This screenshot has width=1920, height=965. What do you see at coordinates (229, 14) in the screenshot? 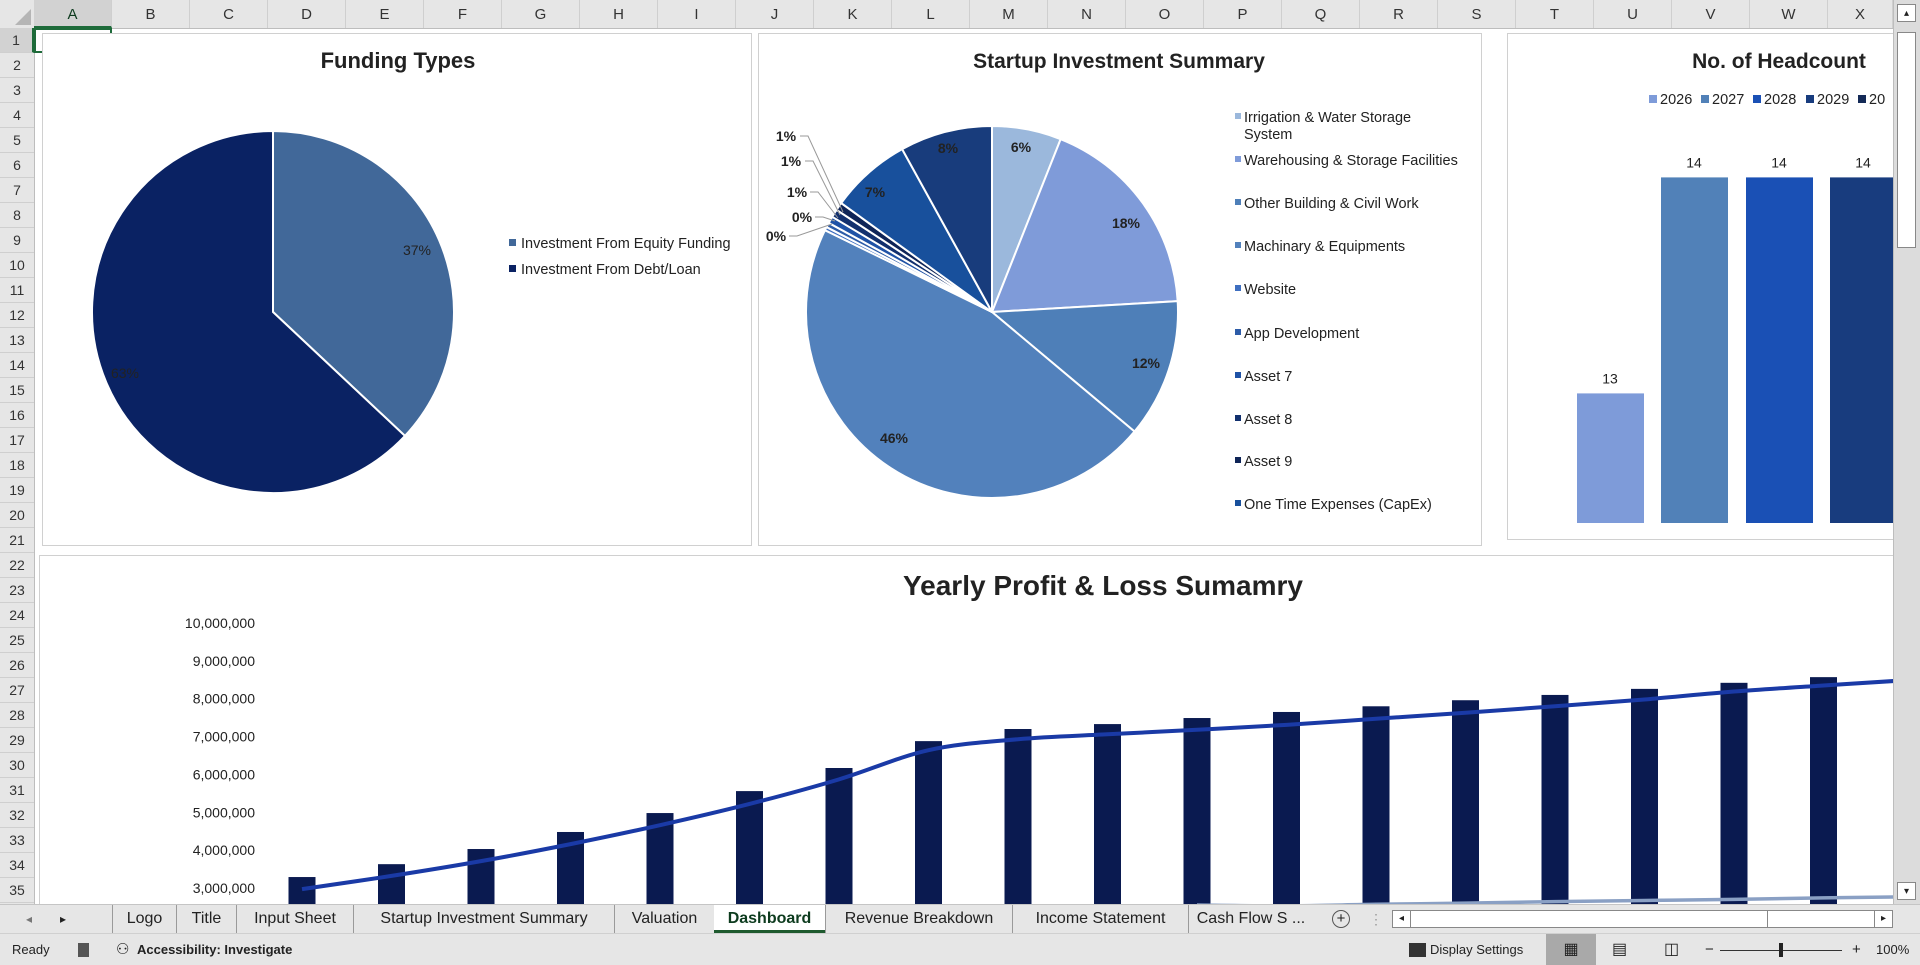
I see `column-header-C: C` at bounding box center [229, 14].